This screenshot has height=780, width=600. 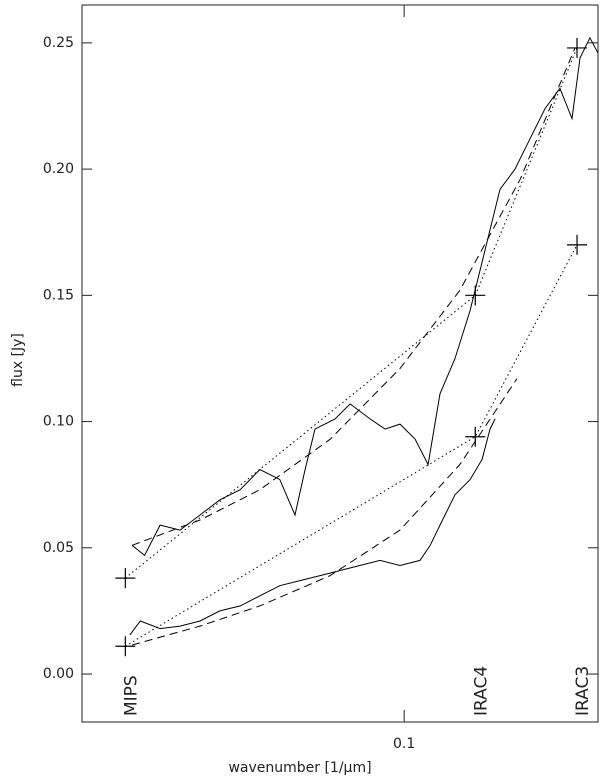 What do you see at coordinates (58, 43) in the screenshot?
I see `y-tick-label: 0.25` at bounding box center [58, 43].